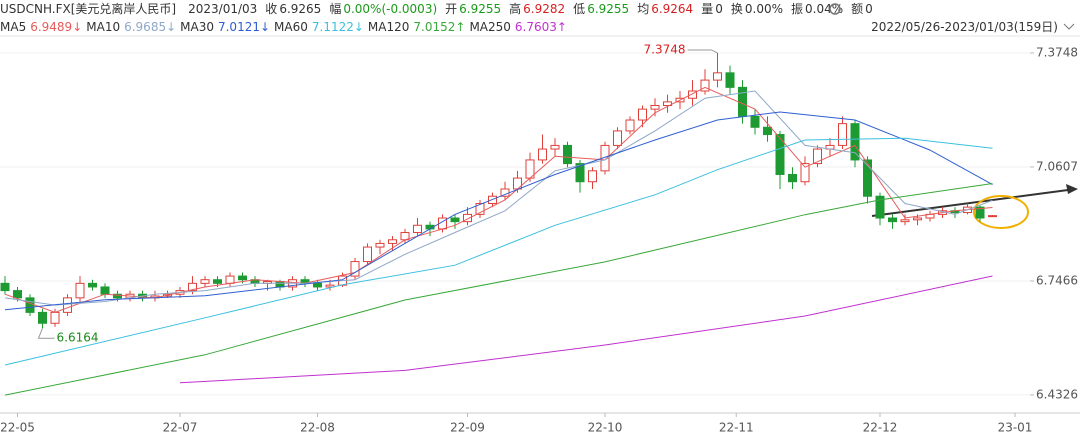 Image resolution: width=1080 pixels, height=438 pixels. What do you see at coordinates (1001, 212) in the screenshot?
I see `highlight-circle` at bounding box center [1001, 212].